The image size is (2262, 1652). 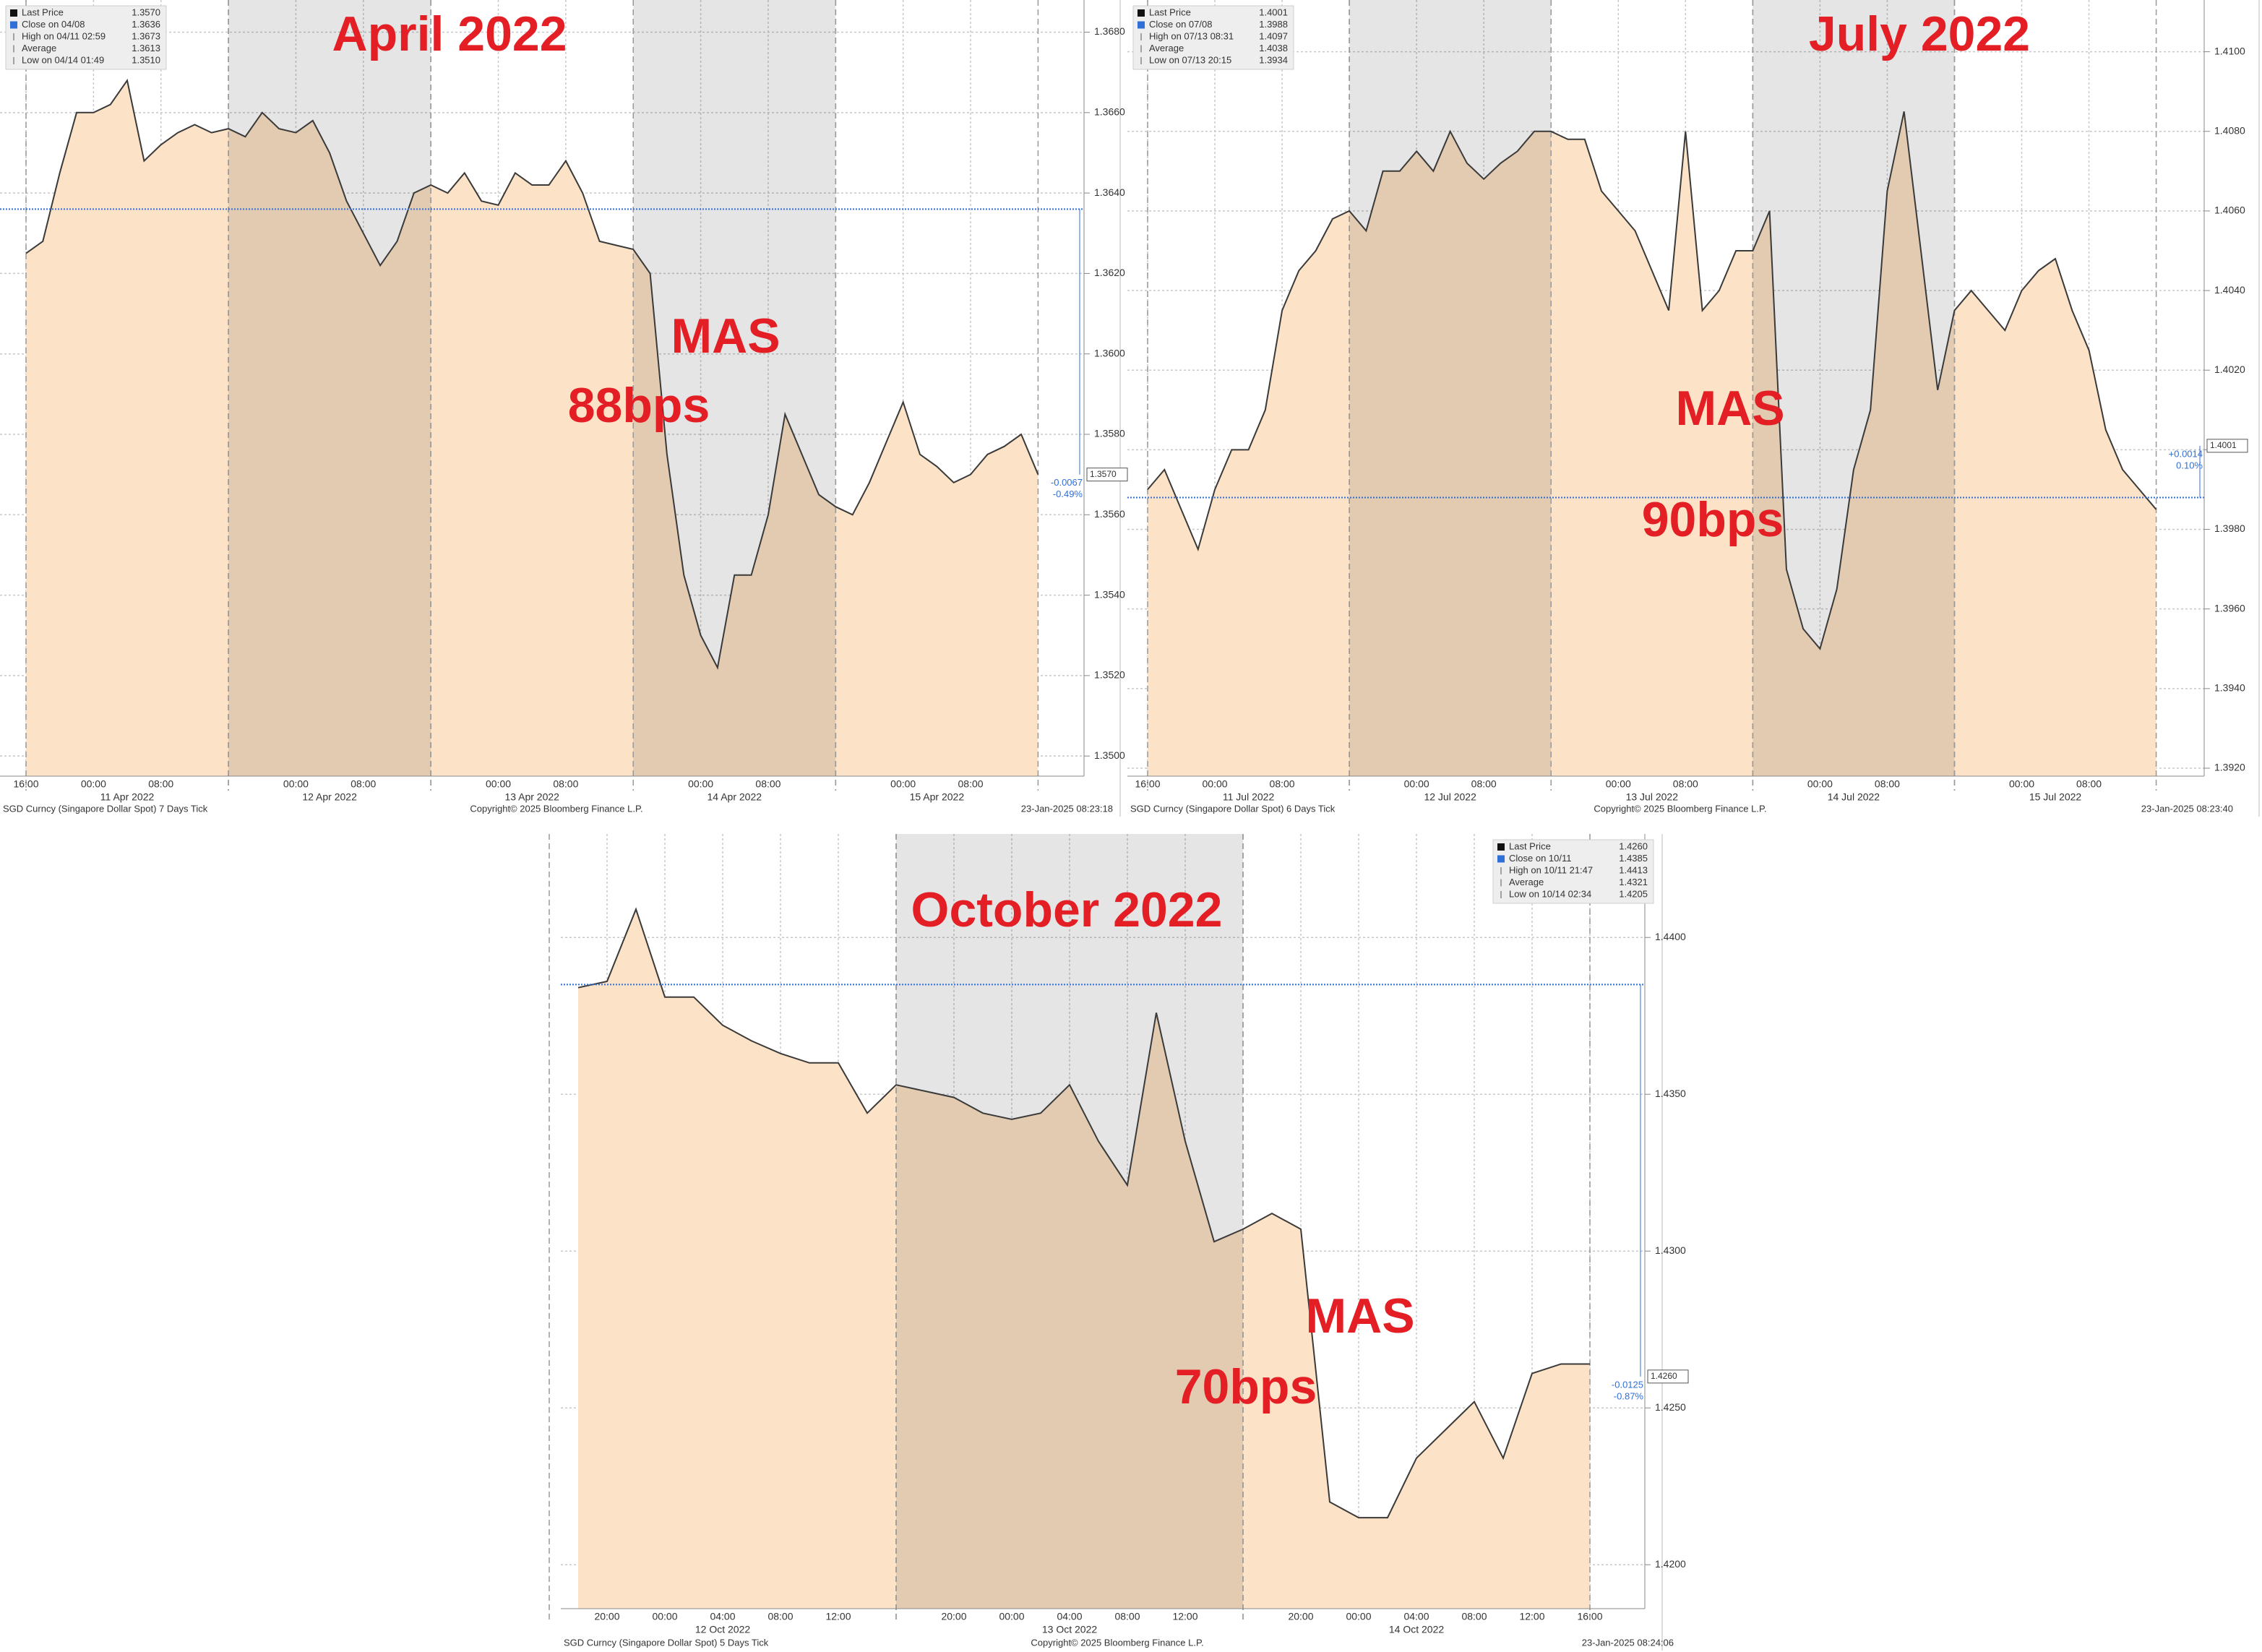 I want to click on last-price-tag-label: 1.4001, so click(x=2223, y=445).